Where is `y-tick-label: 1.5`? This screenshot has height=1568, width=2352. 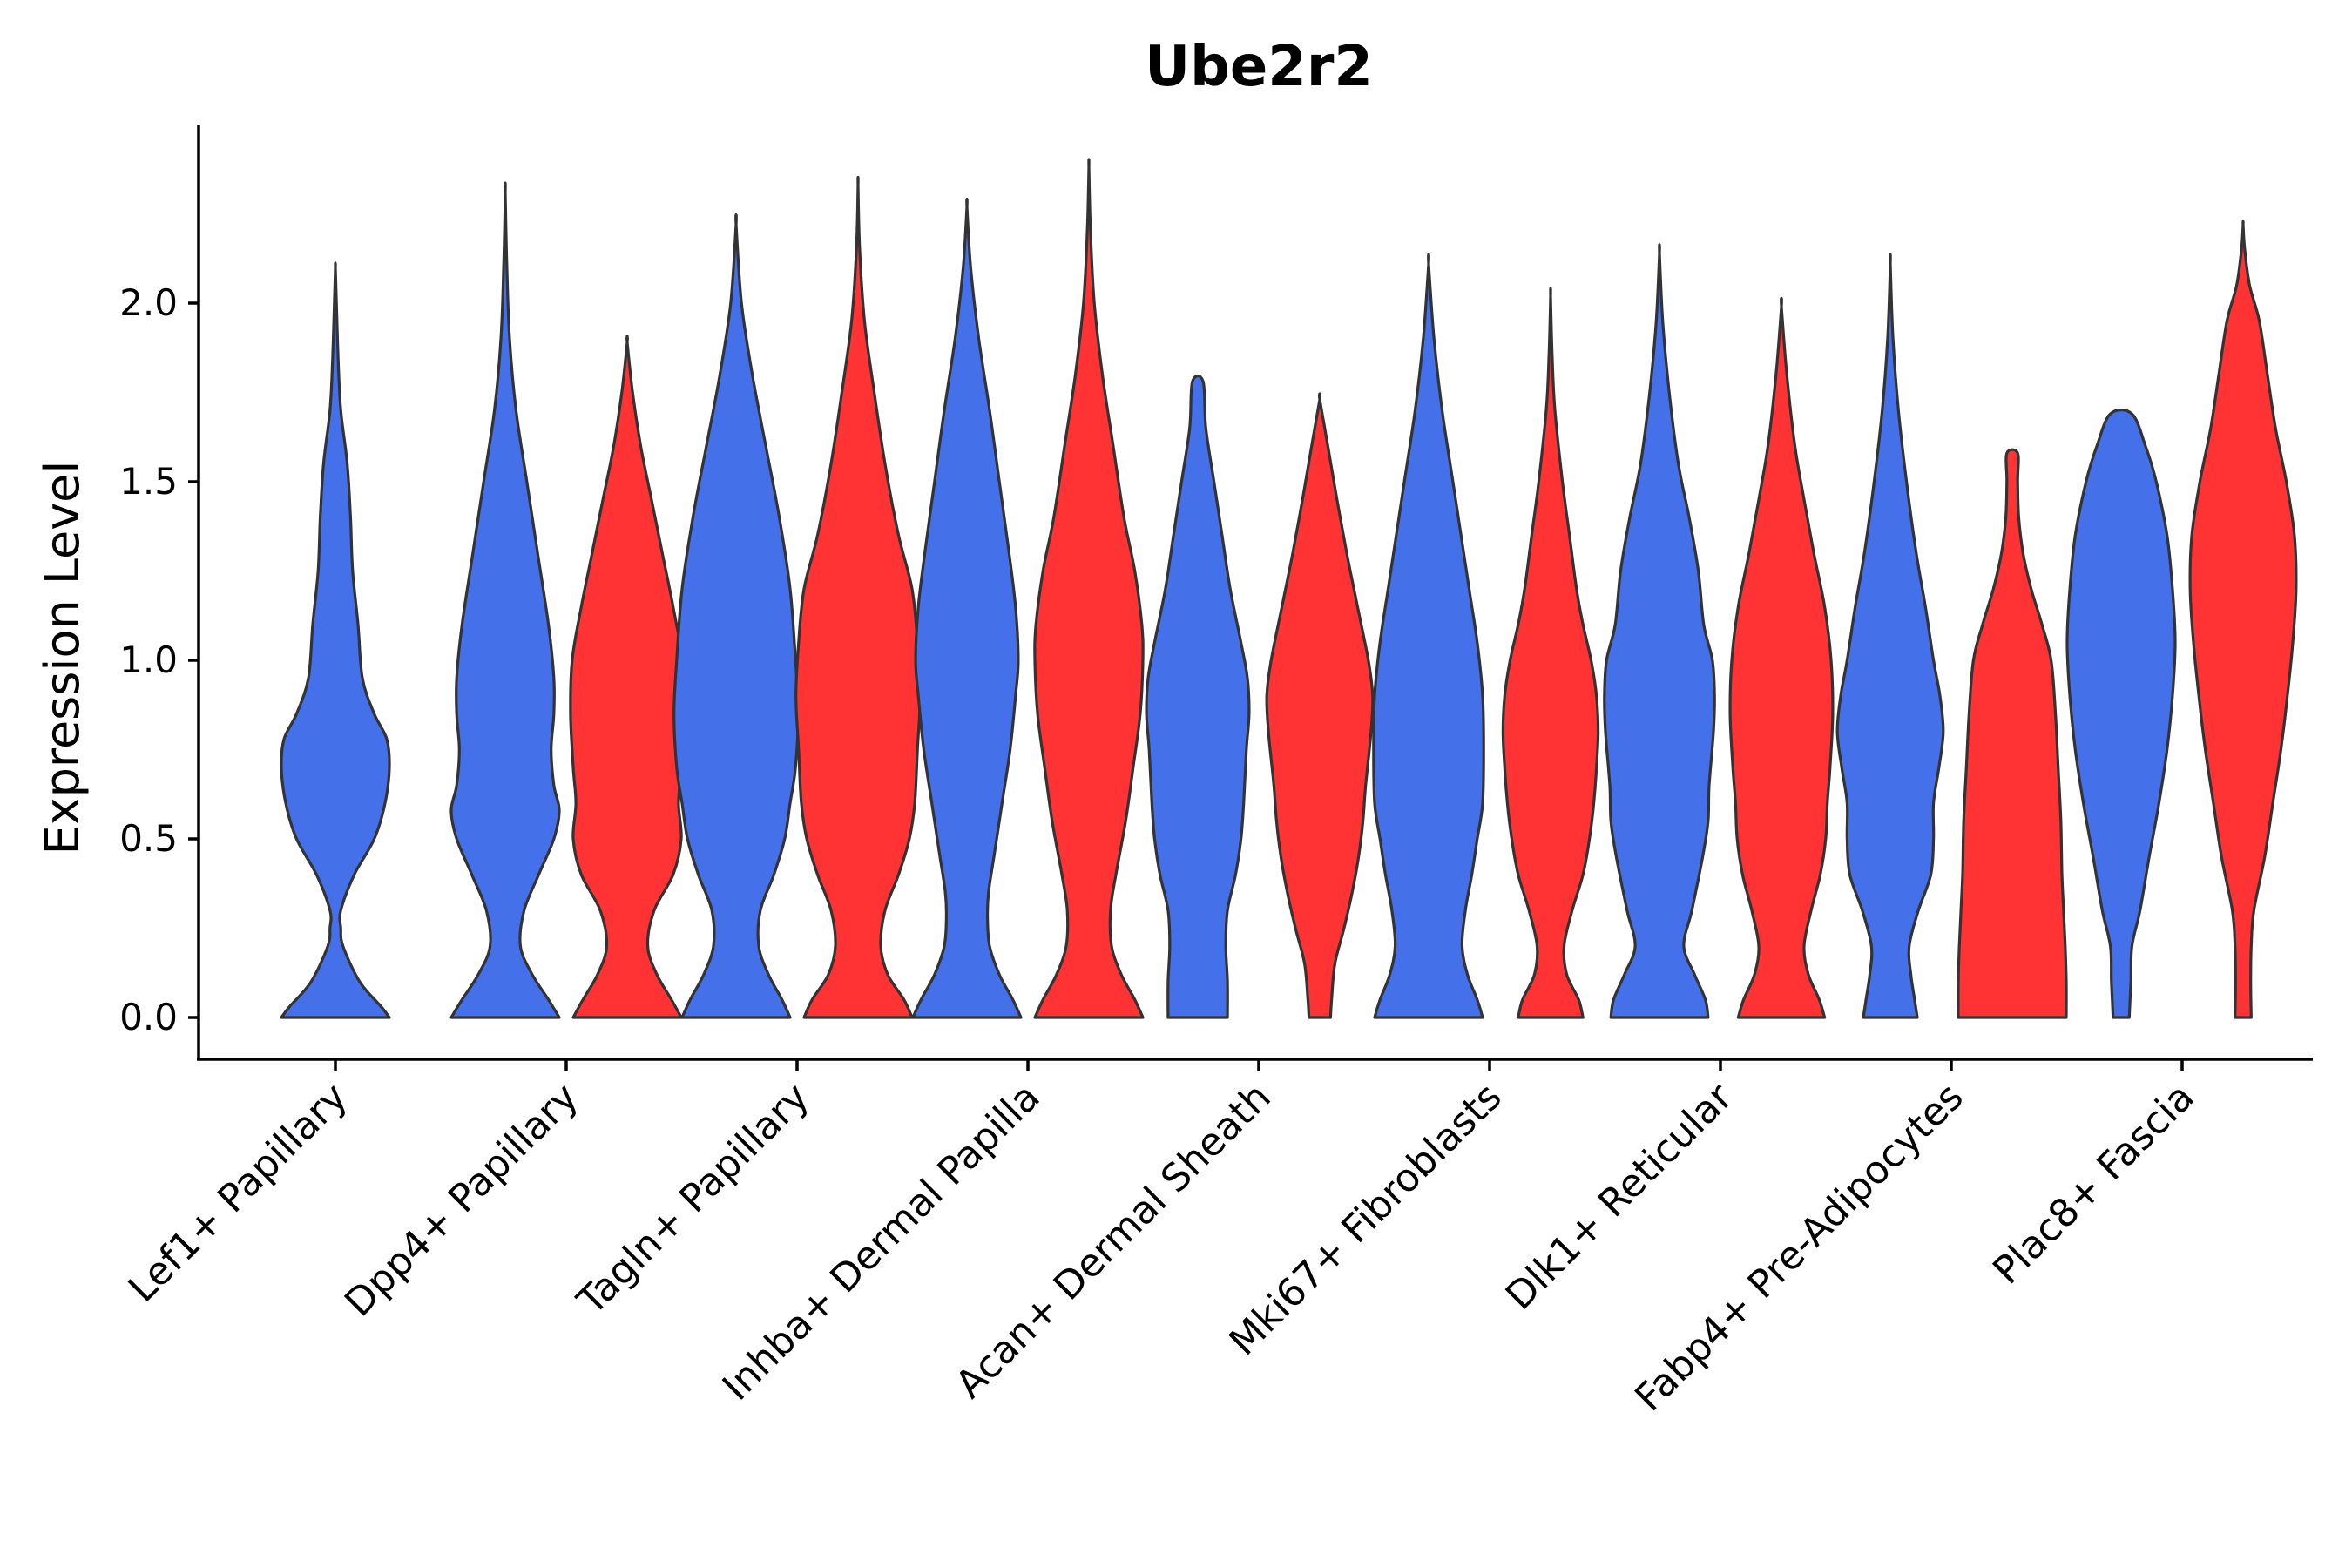 y-tick-label: 1.5 is located at coordinates (148, 481).